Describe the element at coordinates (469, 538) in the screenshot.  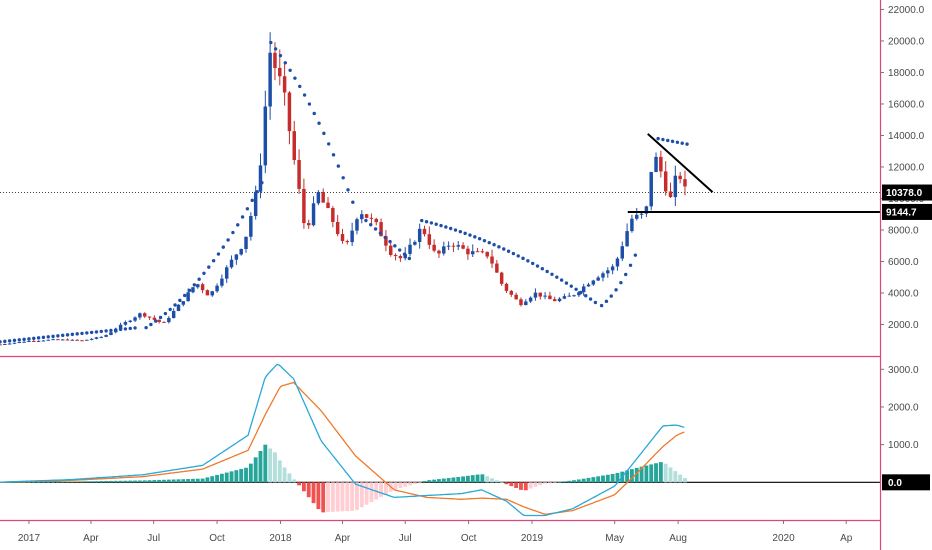
I see `time-tick-label: Oct` at that location.